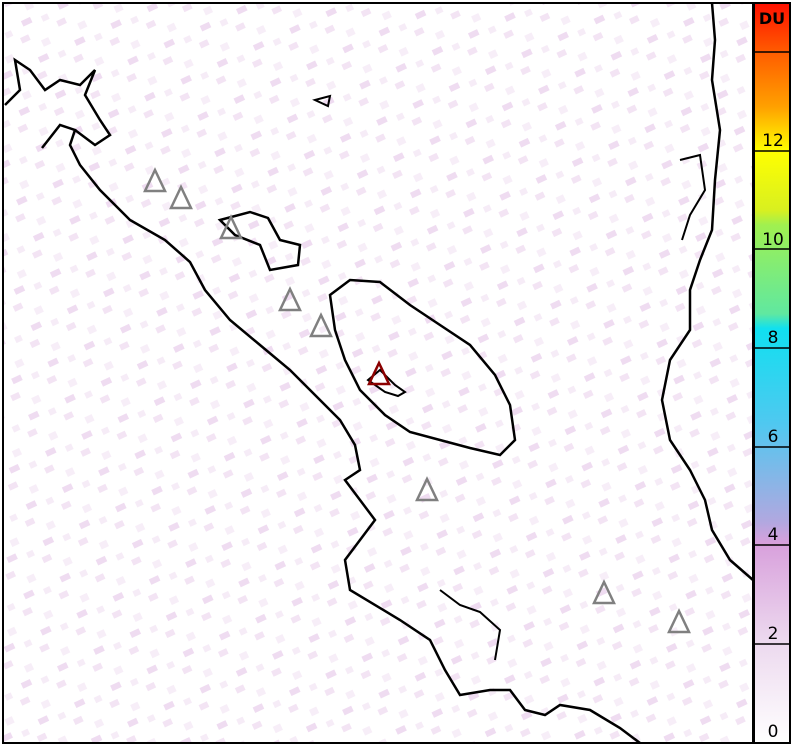 The height and width of the screenshot is (746, 792). What do you see at coordinates (773, 732) in the screenshot?
I see `colorbar-tick-label: 0` at bounding box center [773, 732].